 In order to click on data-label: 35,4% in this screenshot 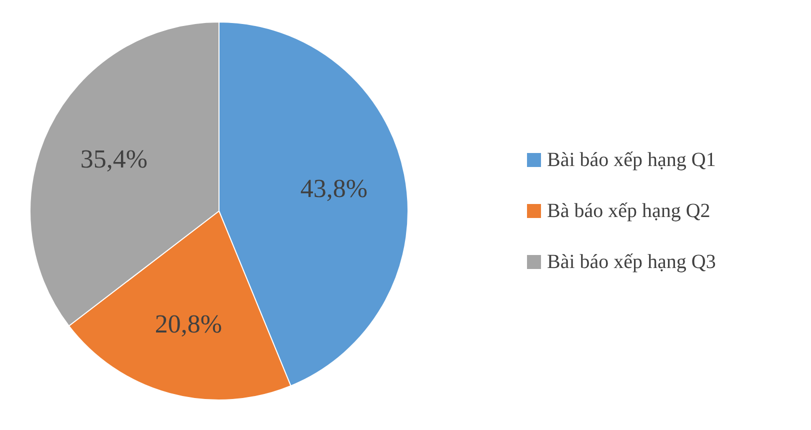, I will do `click(114, 159)`.